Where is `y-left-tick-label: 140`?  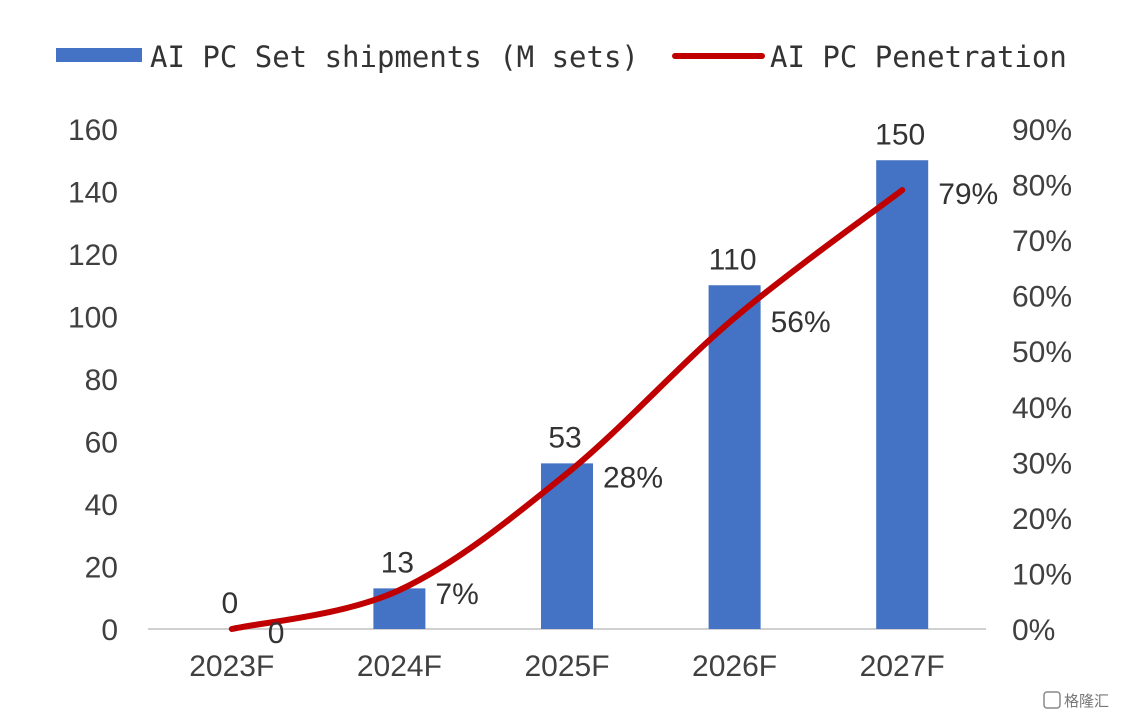 y-left-tick-label: 140 is located at coordinates (93, 193).